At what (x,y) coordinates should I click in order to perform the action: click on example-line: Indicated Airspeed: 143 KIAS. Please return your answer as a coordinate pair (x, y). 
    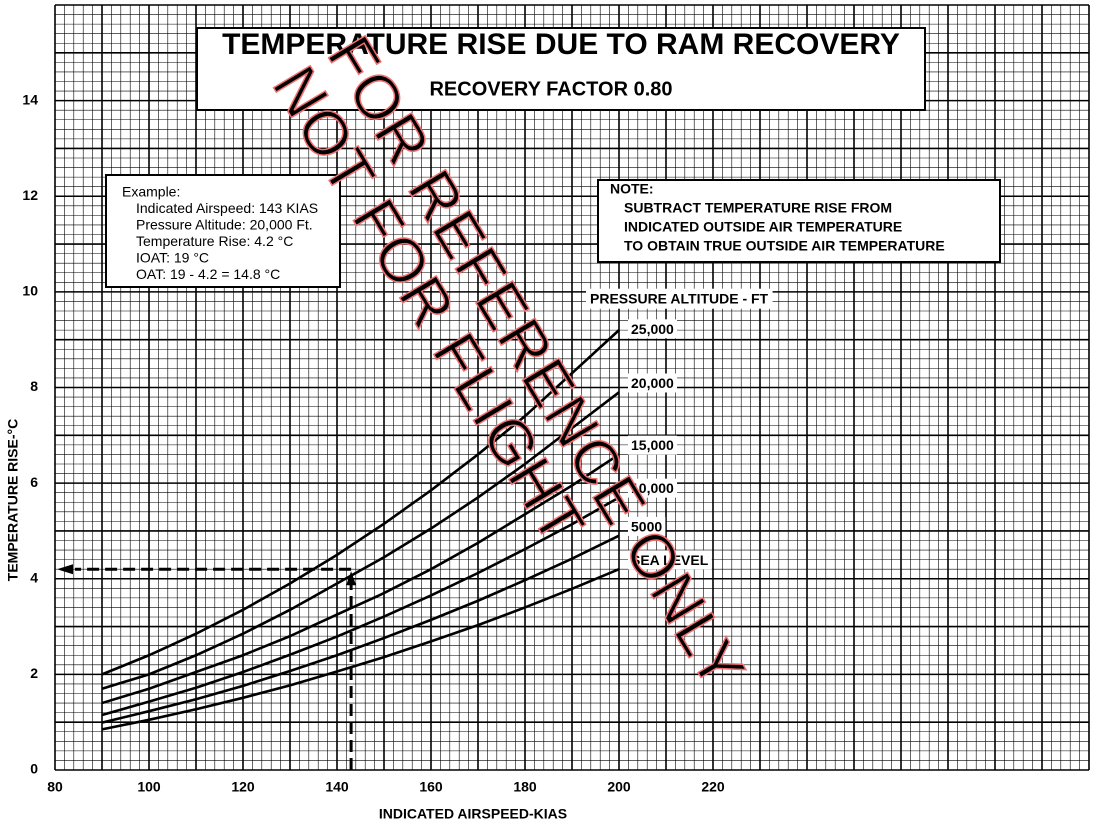
    Looking at the image, I should click on (227, 208).